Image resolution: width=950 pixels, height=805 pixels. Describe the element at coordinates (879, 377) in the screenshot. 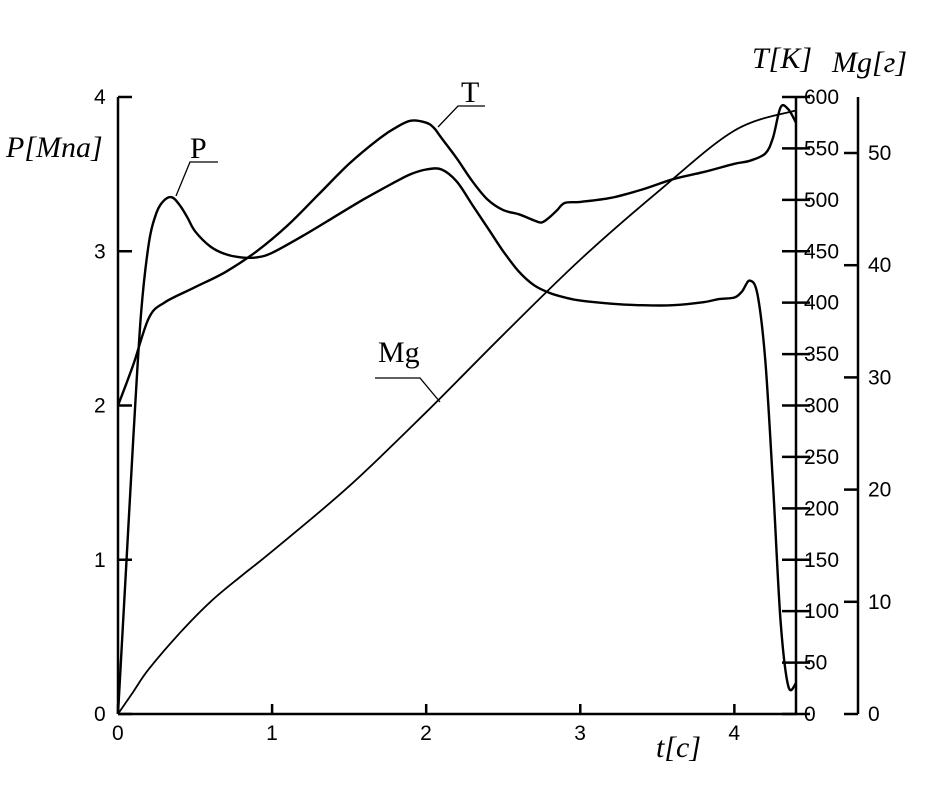

I see `mg-tick-label: 30` at that location.